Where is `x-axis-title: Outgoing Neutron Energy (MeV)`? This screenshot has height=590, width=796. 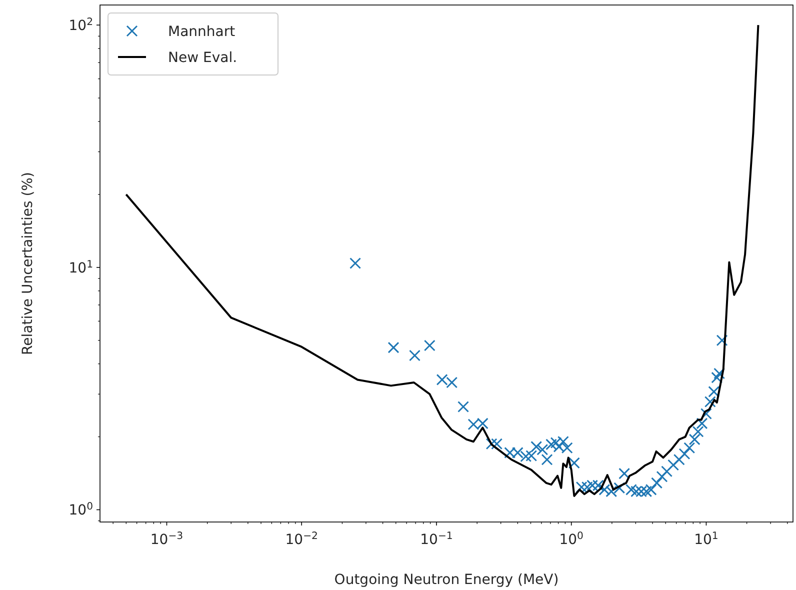 x-axis-title: Outgoing Neutron Energy (MeV) is located at coordinates (446, 580).